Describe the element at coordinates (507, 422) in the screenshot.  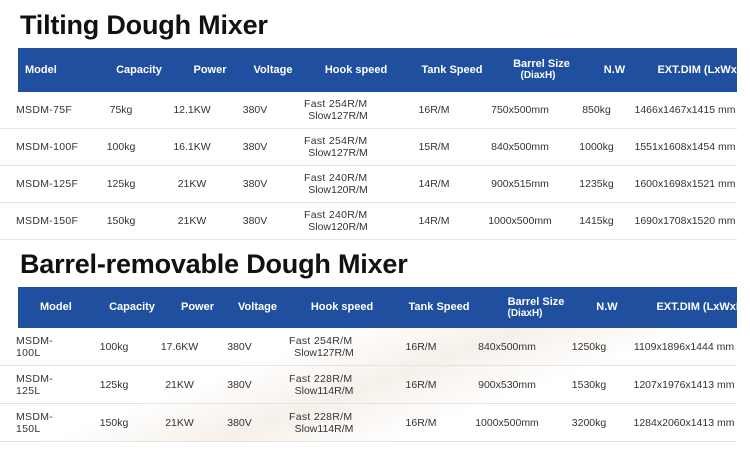
I see `cell-barrel-size: 1000x500mm` at that location.